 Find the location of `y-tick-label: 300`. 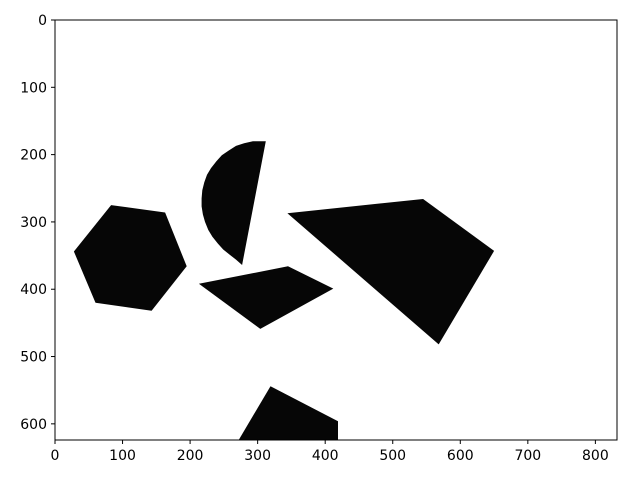

y-tick-label: 300 is located at coordinates (33, 223).